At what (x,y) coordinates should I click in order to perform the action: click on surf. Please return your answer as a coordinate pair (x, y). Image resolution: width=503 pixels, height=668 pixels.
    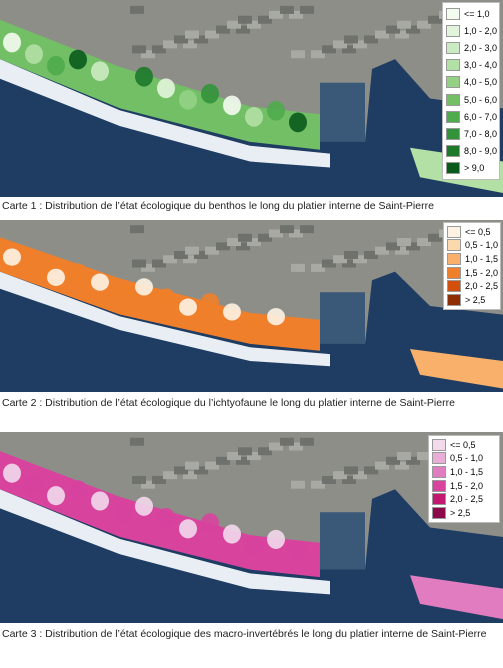
    Looking at the image, I should click on (165, 542).